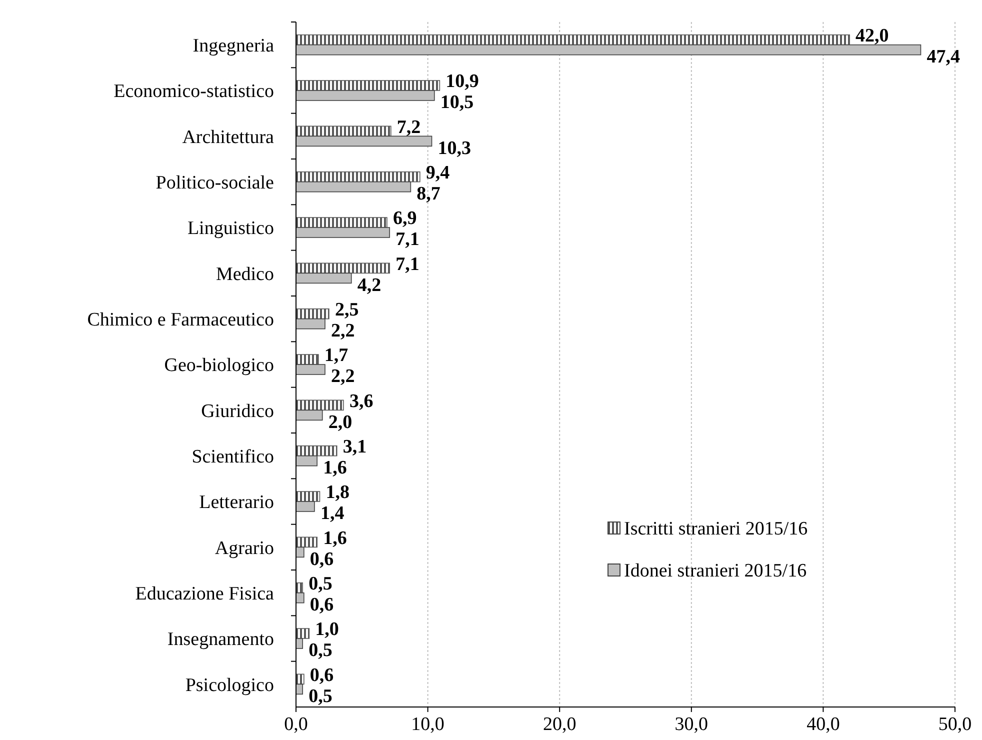  I want to click on x-tick-label: 40,0, so click(823, 724).